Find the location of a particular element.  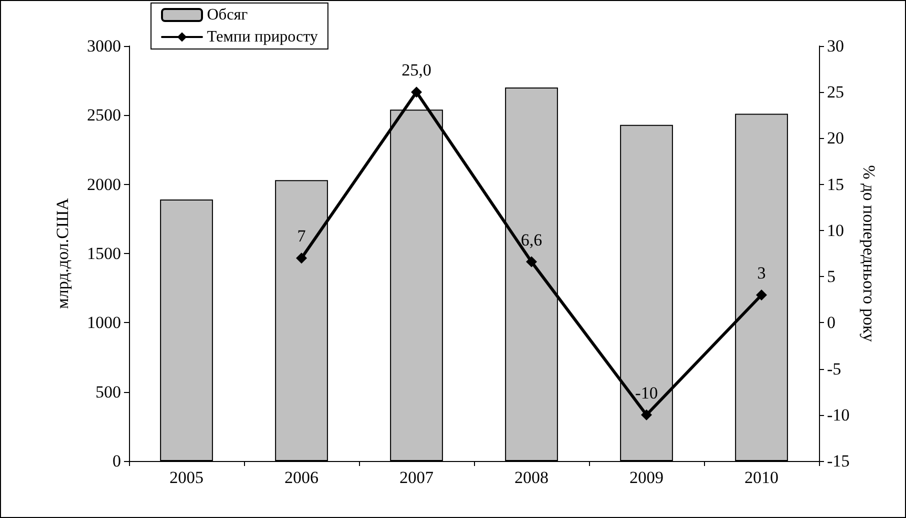

data-label: 25,0 is located at coordinates (417, 70).